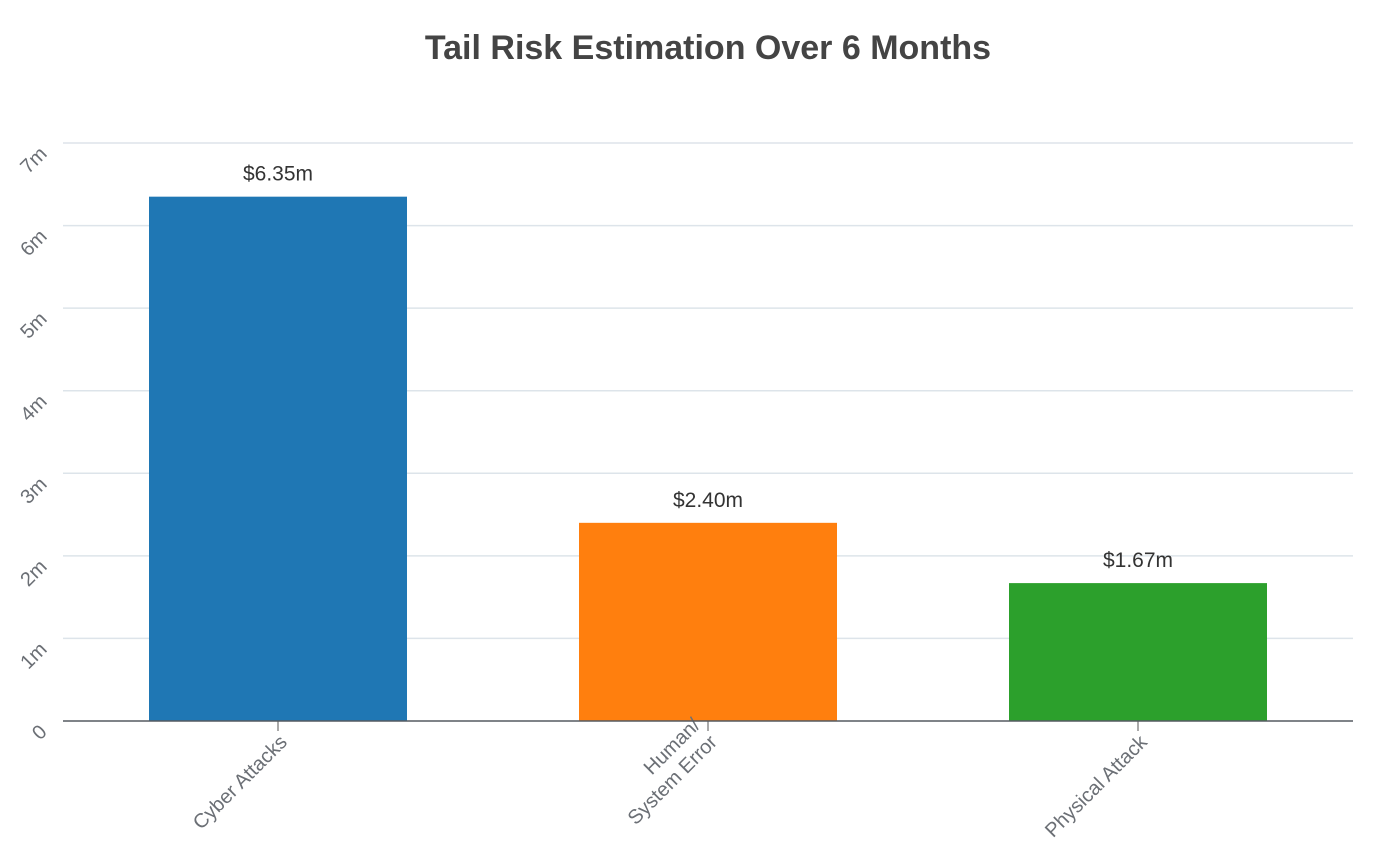 Image resolution: width=1376 pixels, height=866 pixels. Describe the element at coordinates (33, 490) in the screenshot. I see `y-tick-label: 3m` at that location.